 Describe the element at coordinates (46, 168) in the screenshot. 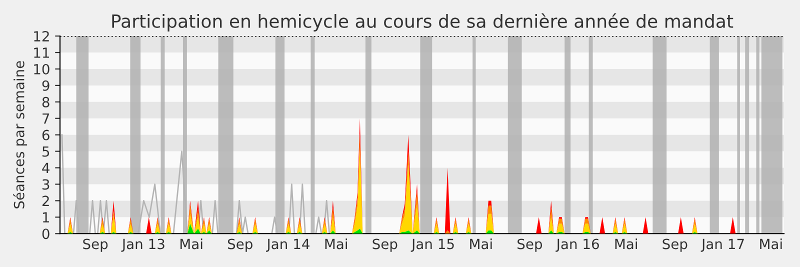

I see `y-tick-label: 4` at that location.